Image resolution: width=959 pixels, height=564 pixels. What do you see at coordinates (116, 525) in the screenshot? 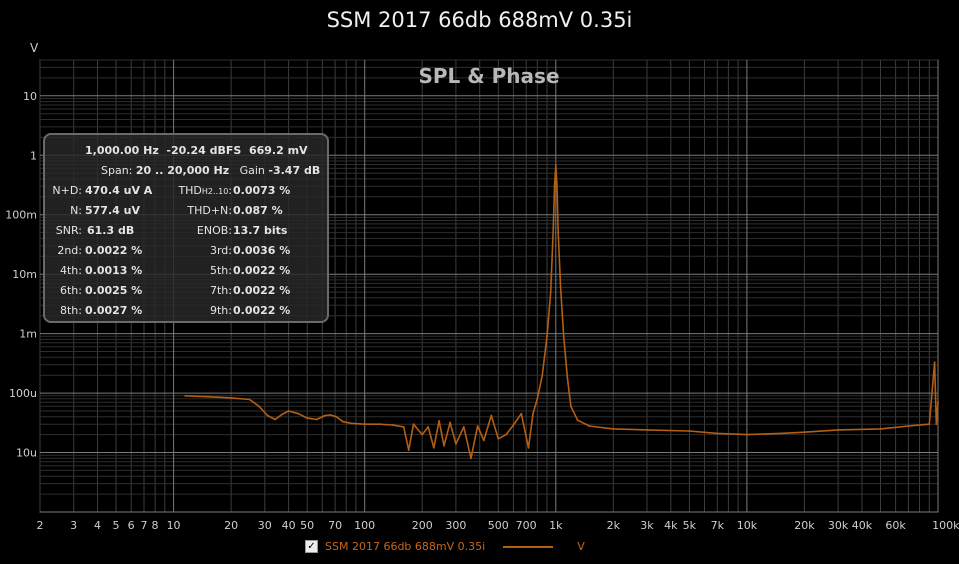
I see `x-tick-label: 5` at bounding box center [116, 525].